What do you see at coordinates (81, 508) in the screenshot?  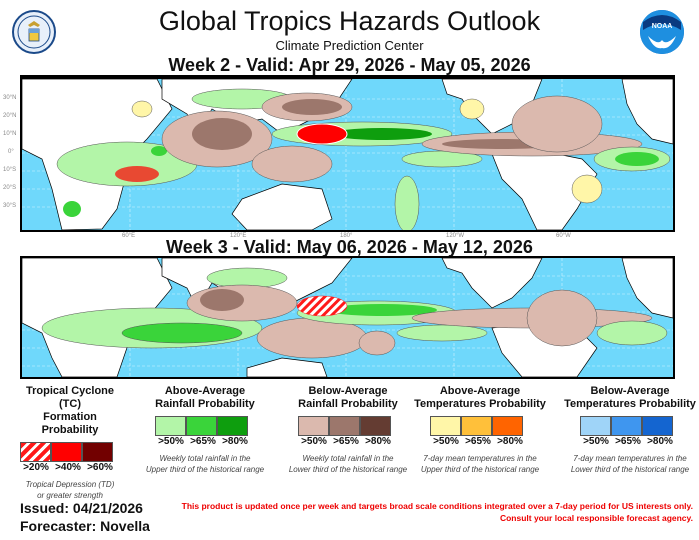 I see `issued-date: Issued: 04/21/2026` at bounding box center [81, 508].